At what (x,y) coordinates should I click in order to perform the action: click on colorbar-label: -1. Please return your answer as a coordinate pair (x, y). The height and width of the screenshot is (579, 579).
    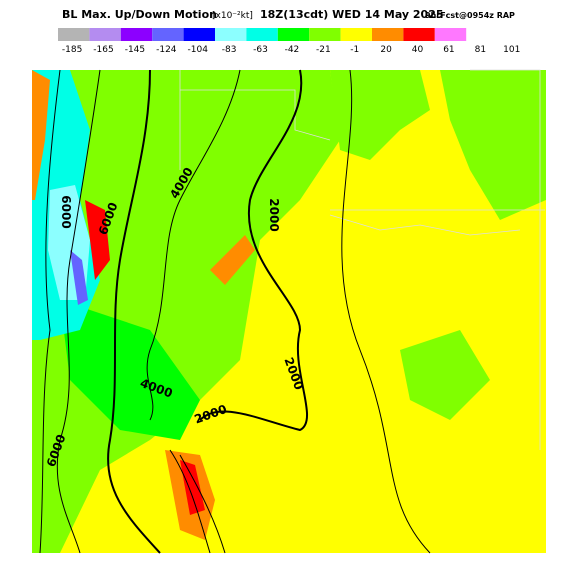
    Looking at the image, I should click on (354, 50).